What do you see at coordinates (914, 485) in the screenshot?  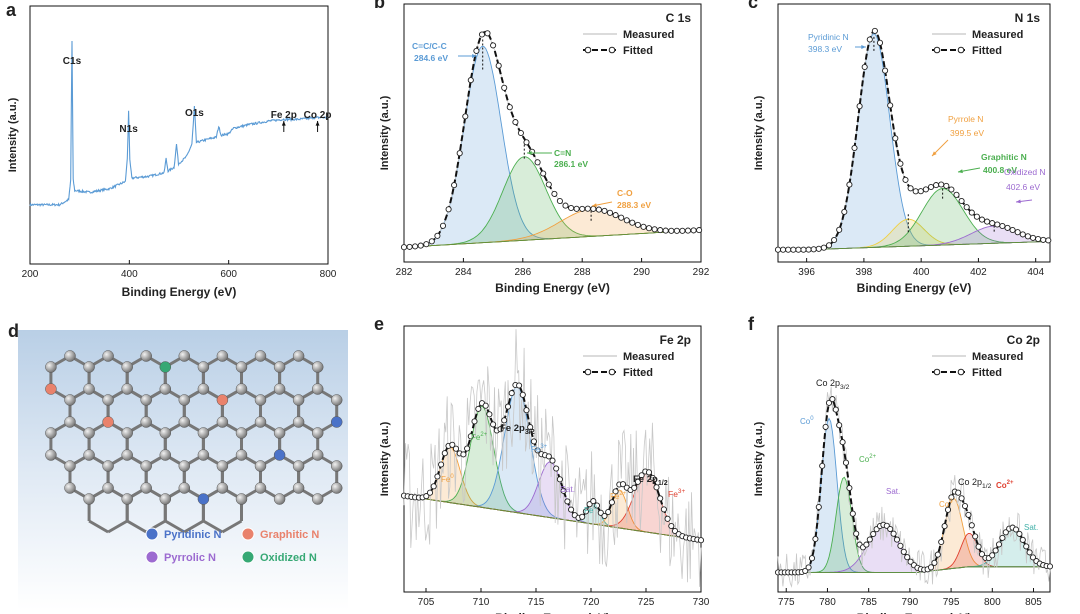 I see `fitted-line` at bounding box center [914, 485].